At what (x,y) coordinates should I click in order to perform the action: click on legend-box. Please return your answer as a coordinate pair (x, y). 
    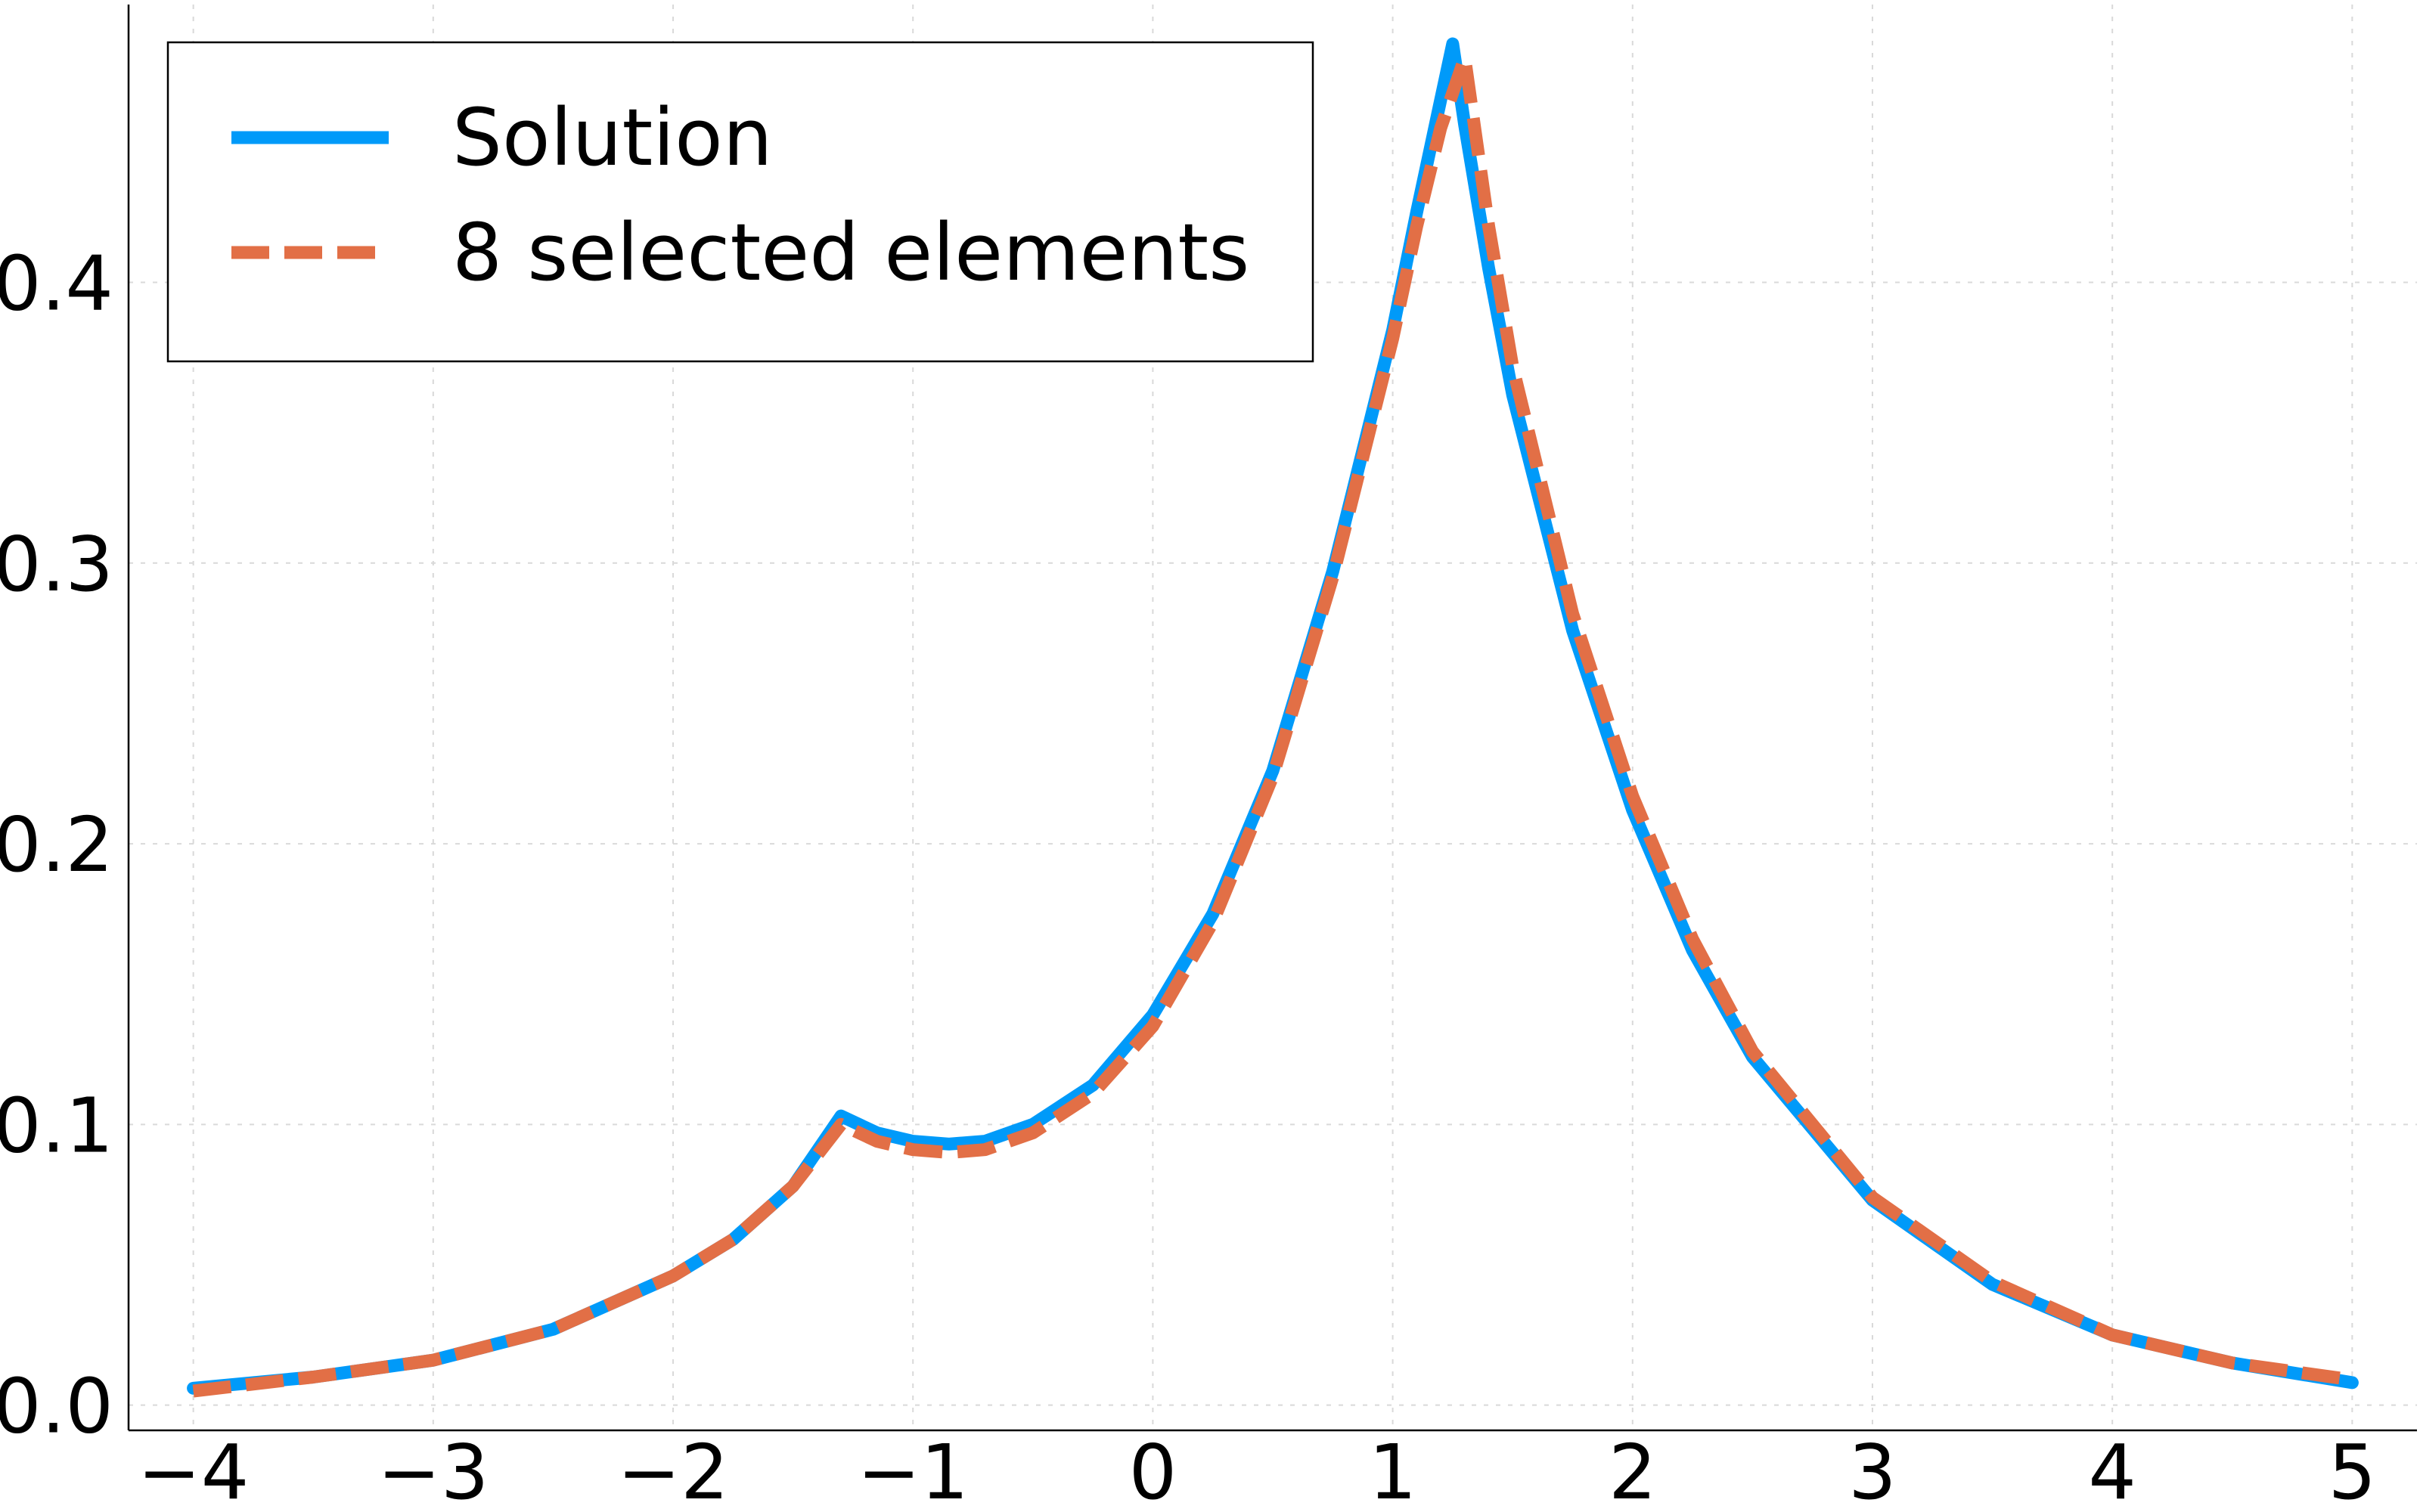
    Looking at the image, I should click on (740, 202).